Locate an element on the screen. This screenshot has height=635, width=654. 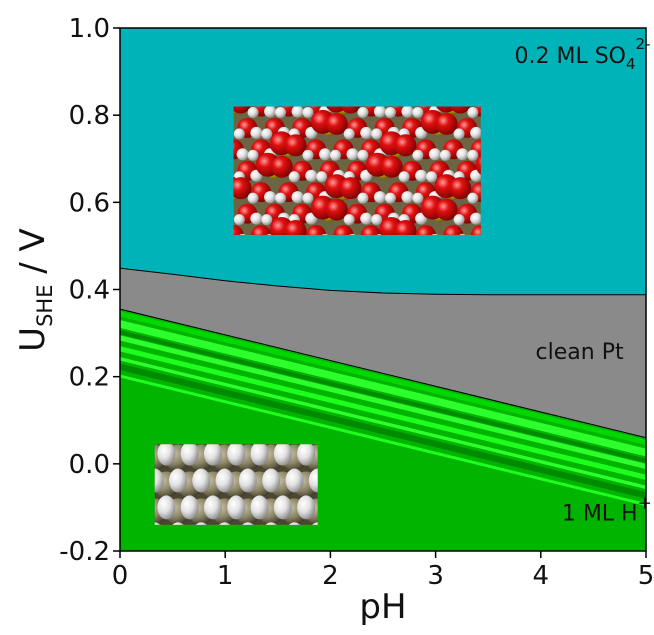
y-tick-label: 0.2 is located at coordinates (89, 378).